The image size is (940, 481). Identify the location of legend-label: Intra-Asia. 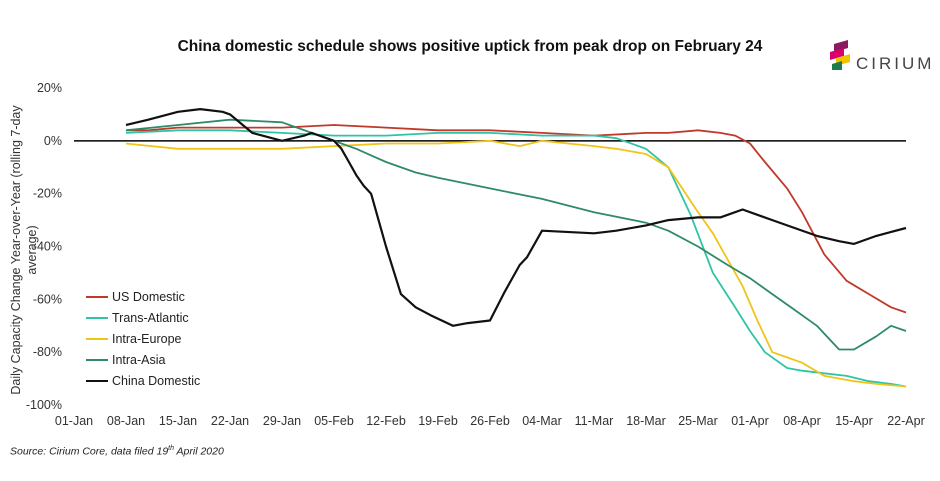
(139, 360).